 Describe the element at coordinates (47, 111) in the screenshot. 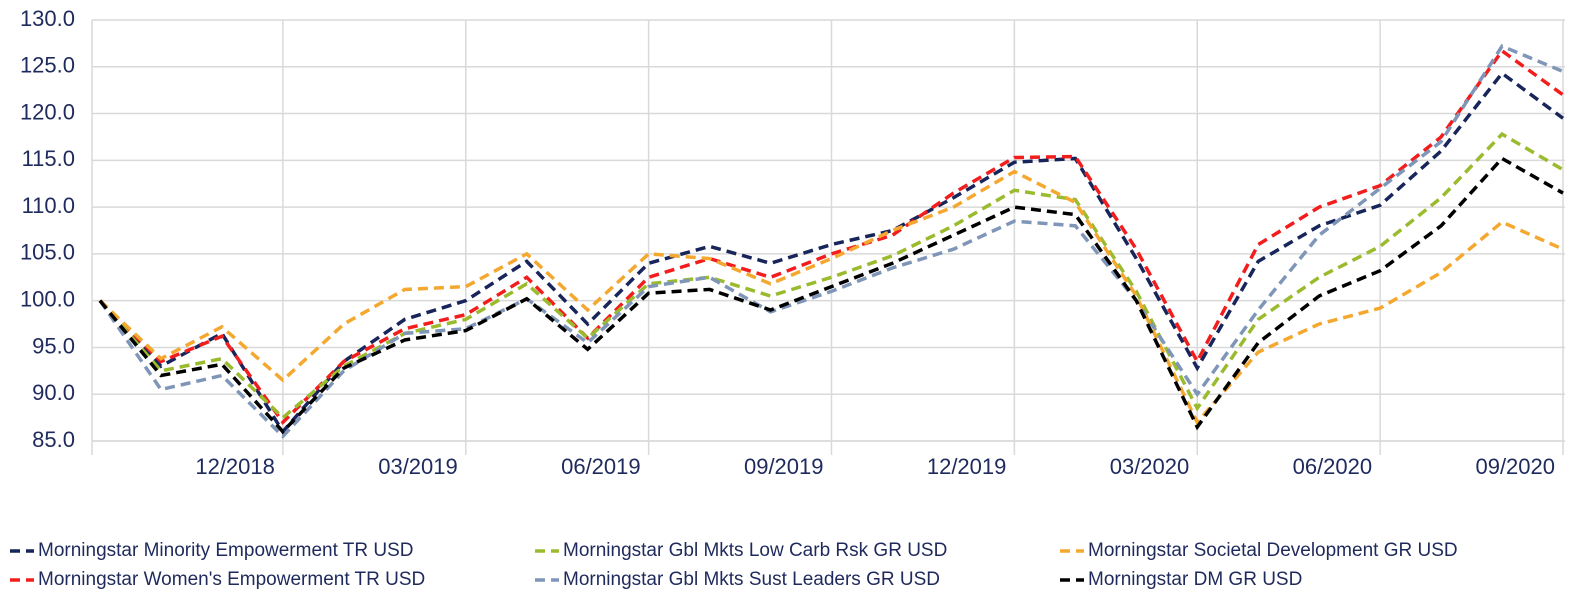

I see `y-tick-label: 120.0` at that location.